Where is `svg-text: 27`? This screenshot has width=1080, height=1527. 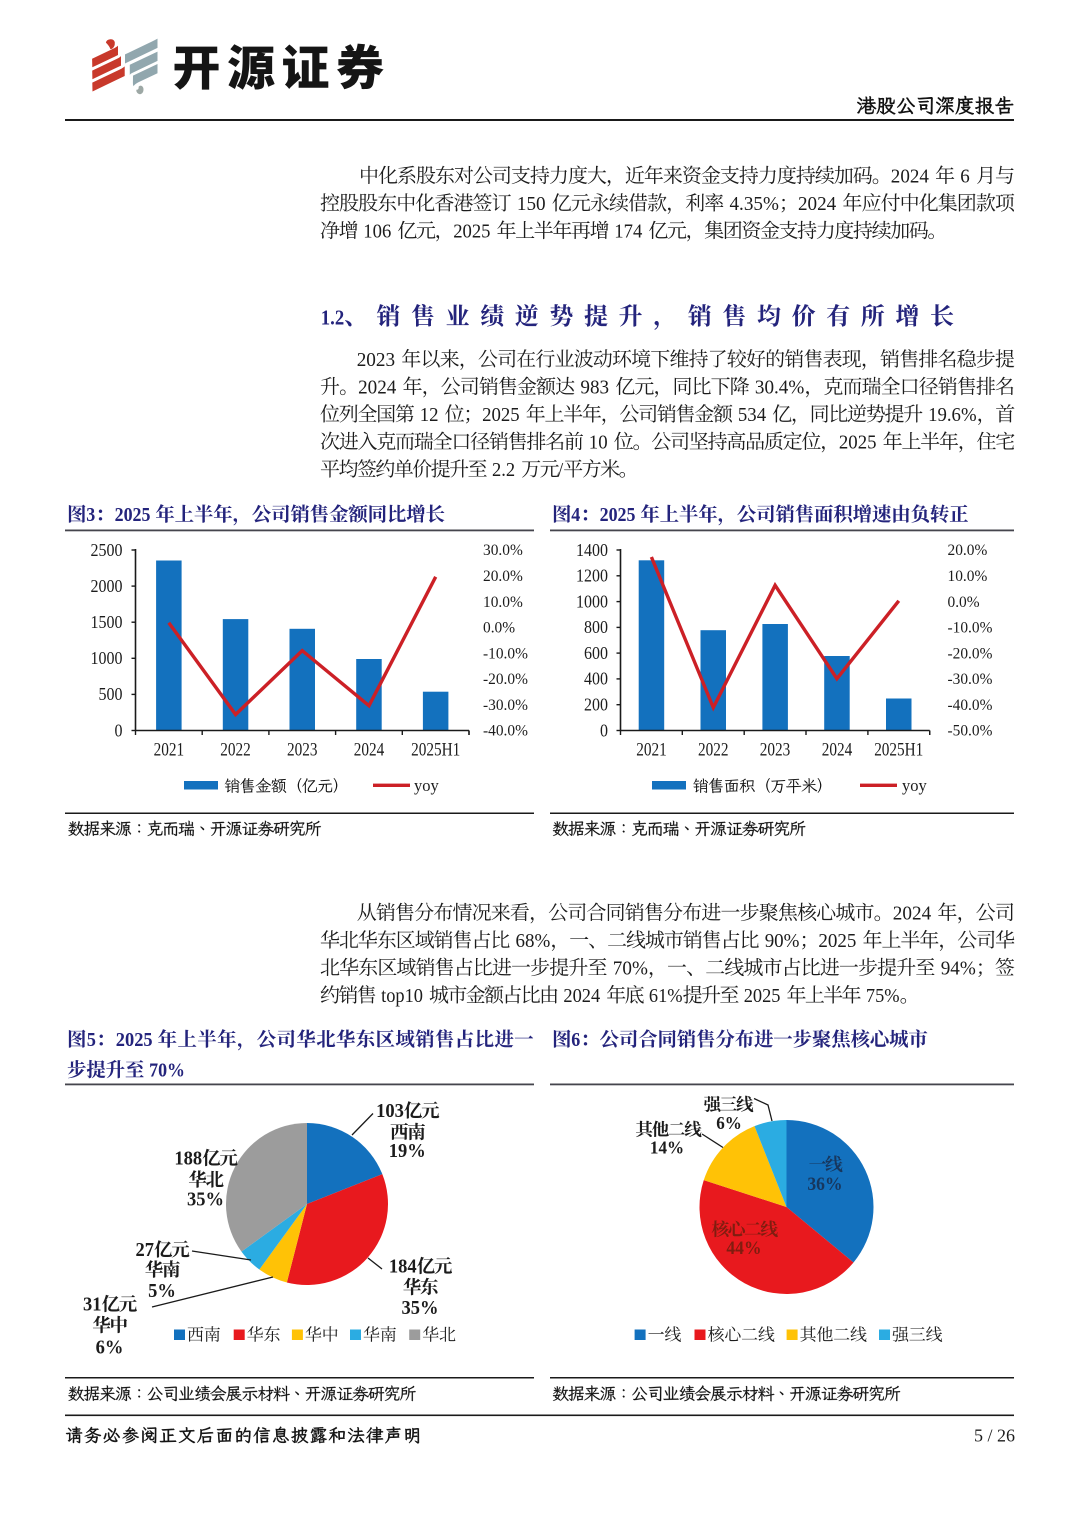 svg-text: 27 is located at coordinates (145, 1250).